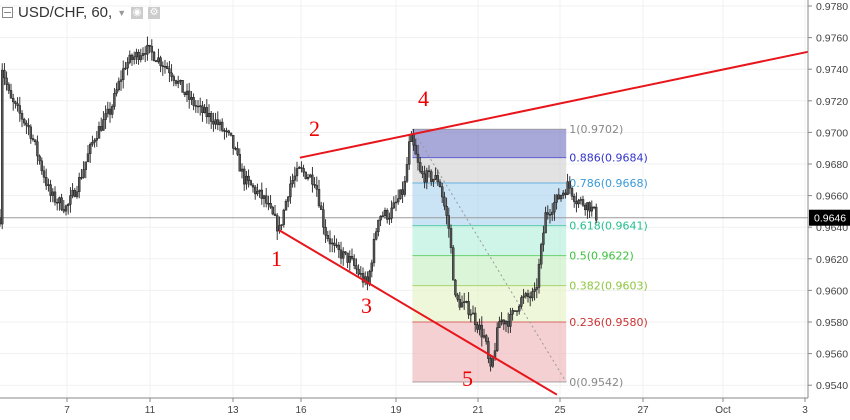 The width and height of the screenshot is (850, 420). Describe the element at coordinates (137, 12) in the screenshot. I see `eye-icon: ◉` at that location.